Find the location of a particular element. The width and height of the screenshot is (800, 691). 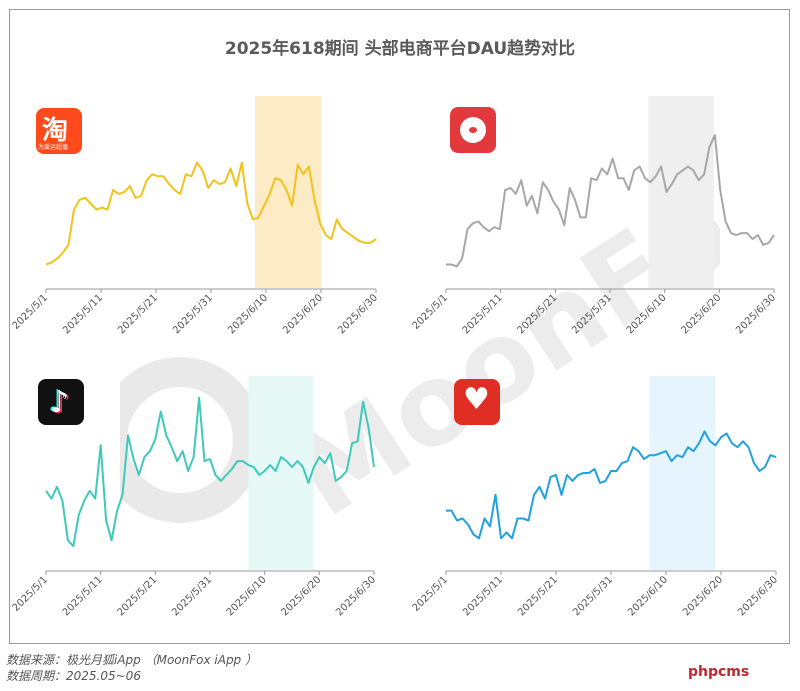

douyin-note-symbol: ♪ is located at coordinates (60, 402).